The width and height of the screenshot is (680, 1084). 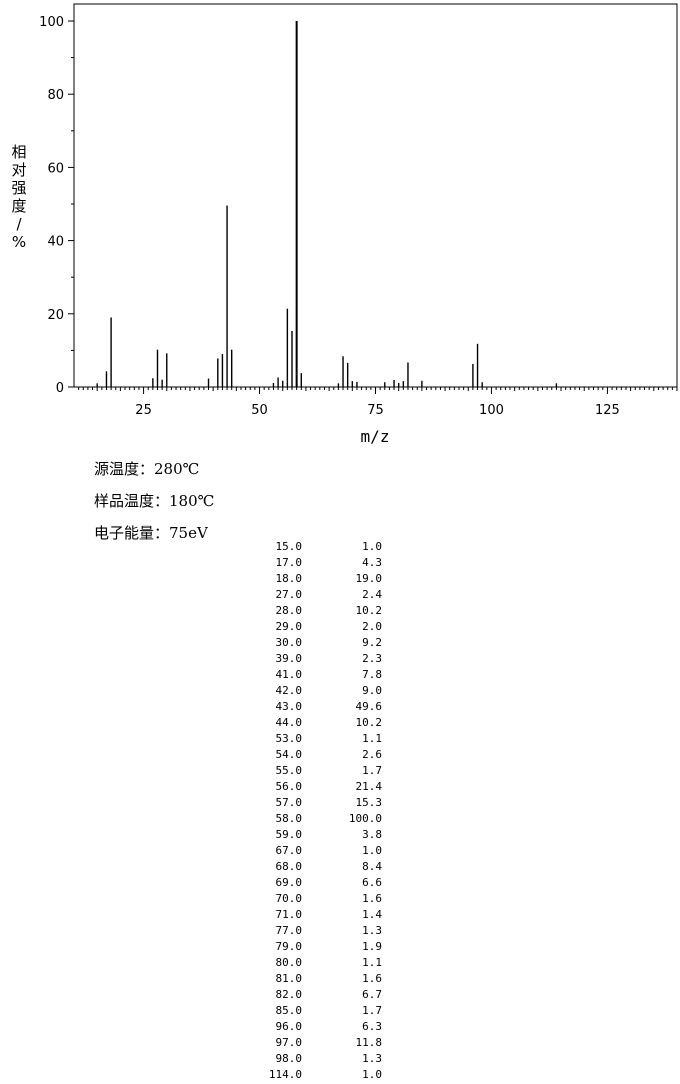 What do you see at coordinates (315, 1028) in the screenshot?
I see `table-row: 96.0 6.3` at bounding box center [315, 1028].